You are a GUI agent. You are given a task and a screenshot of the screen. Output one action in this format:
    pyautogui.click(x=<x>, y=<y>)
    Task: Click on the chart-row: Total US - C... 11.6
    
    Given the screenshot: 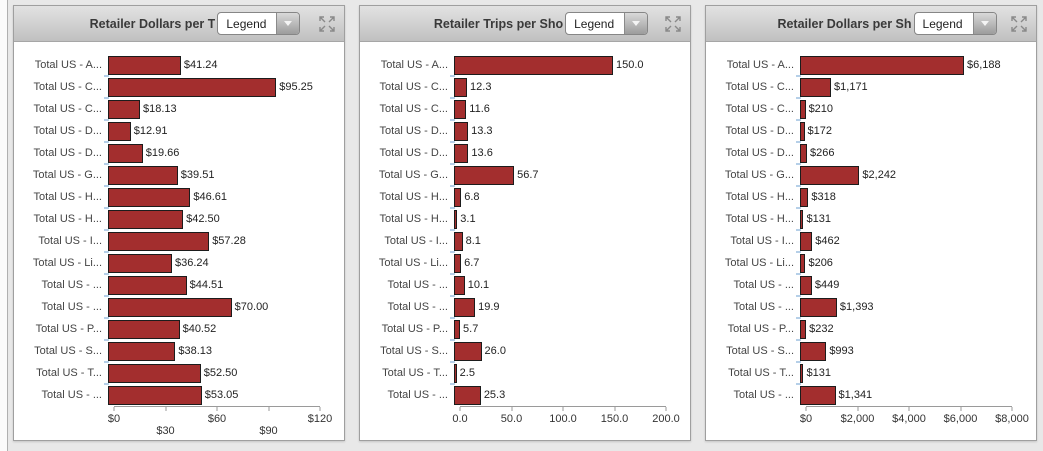 What is the action you would take?
    pyautogui.click(x=522, y=109)
    